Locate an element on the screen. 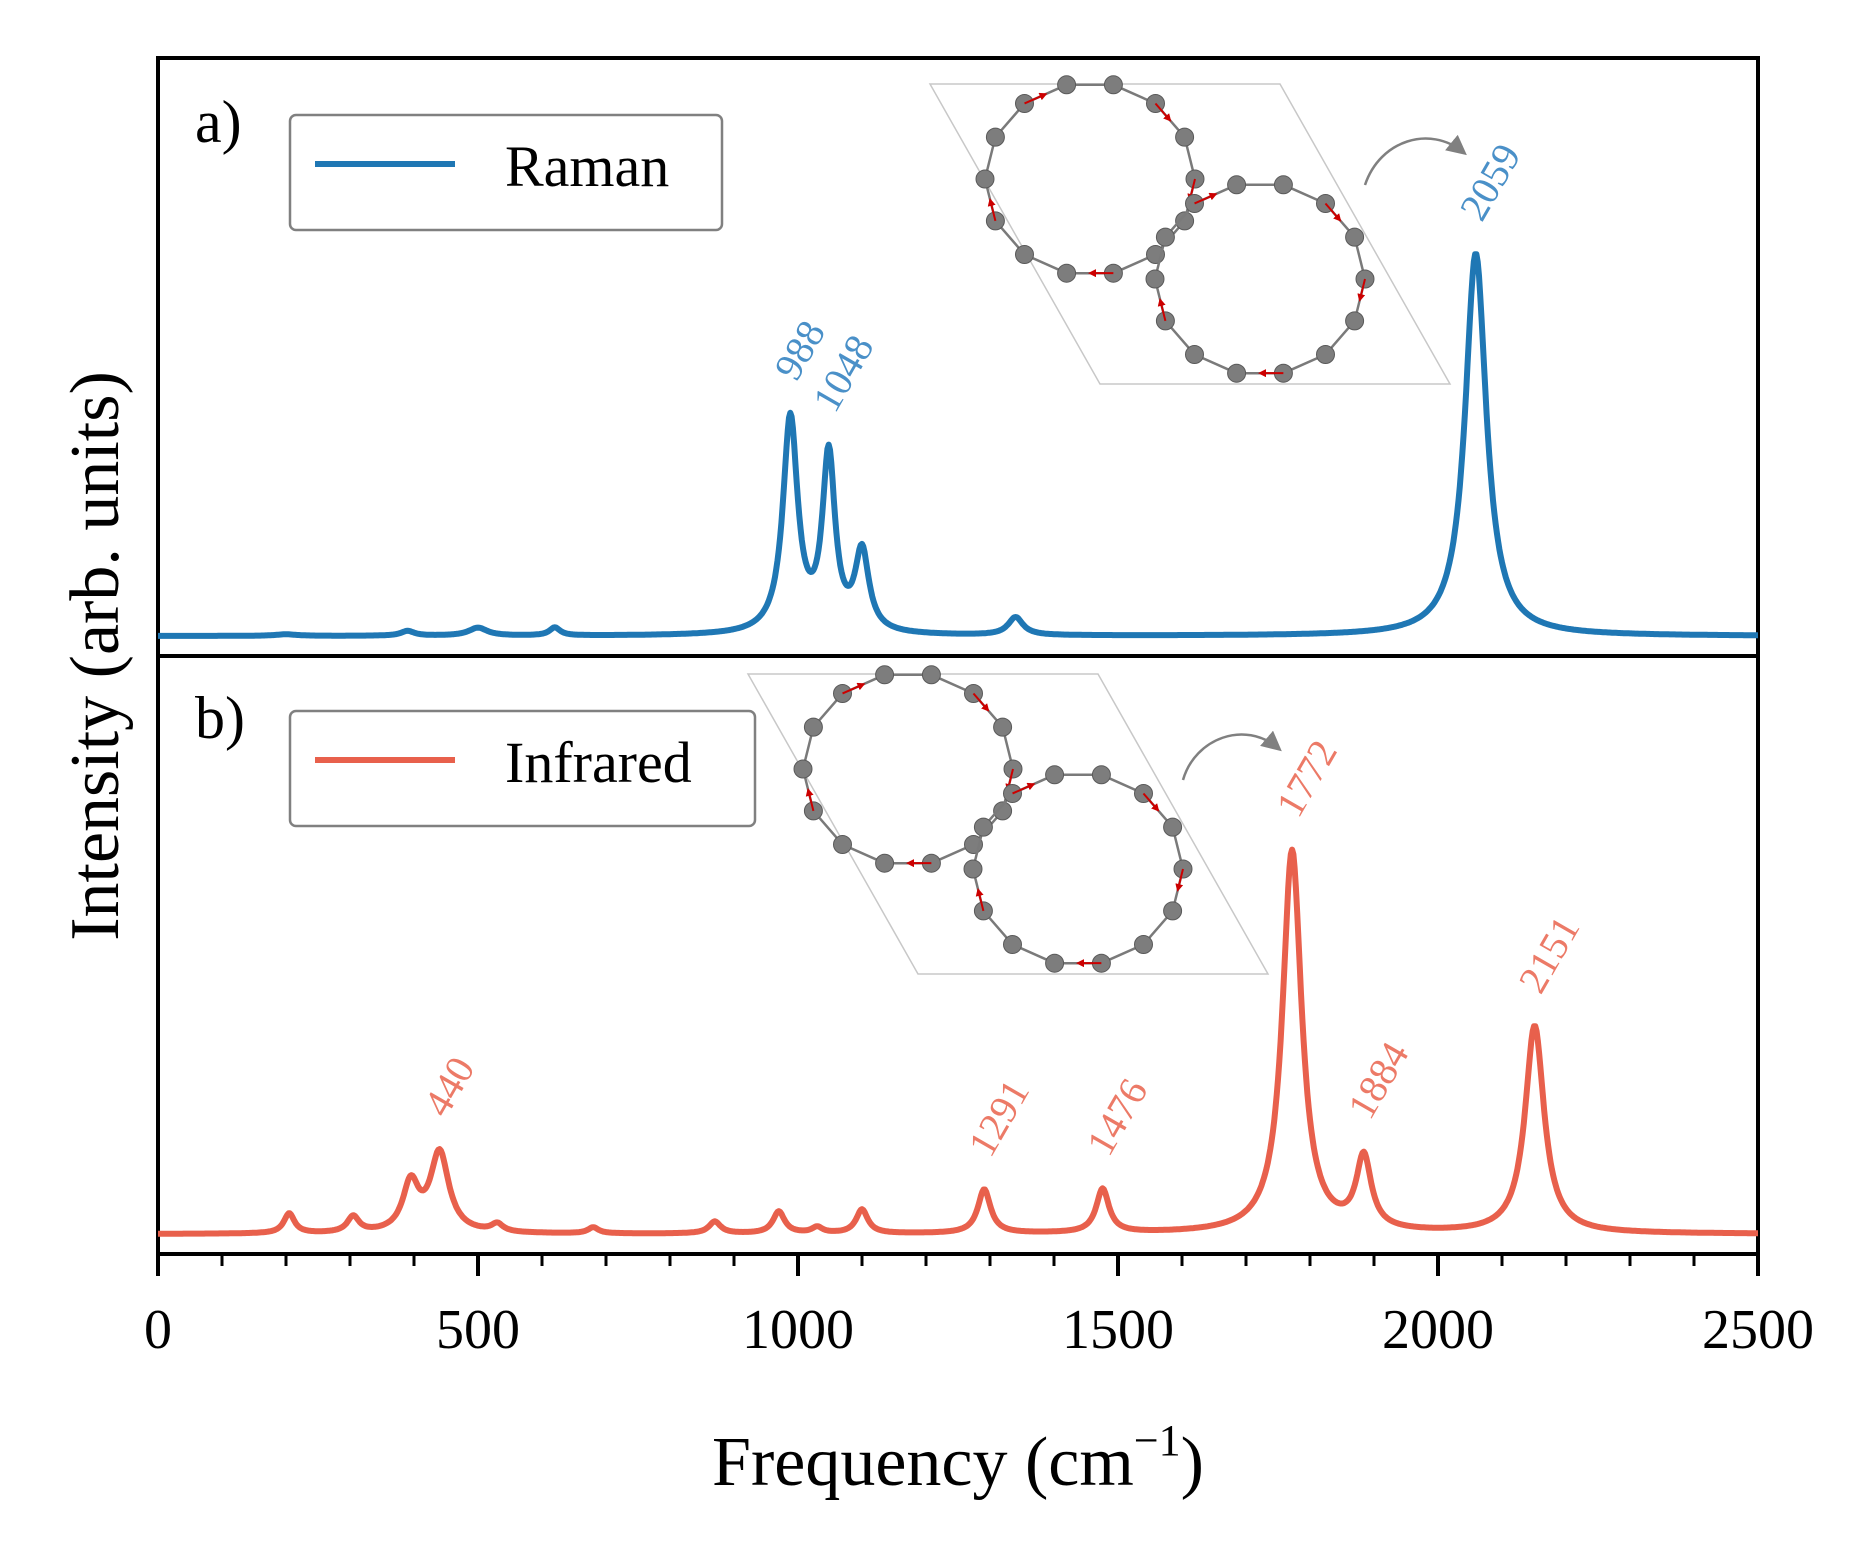 This screenshot has height=1550, width=1867. legend-infrared: Infrared is located at coordinates (522, 768).